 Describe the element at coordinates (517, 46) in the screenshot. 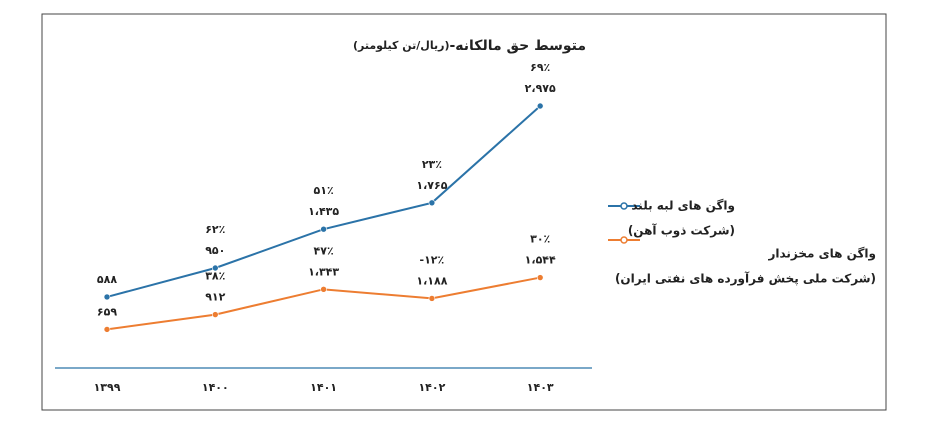

I see `title-main: متوسط حق مالکانه-` at that location.